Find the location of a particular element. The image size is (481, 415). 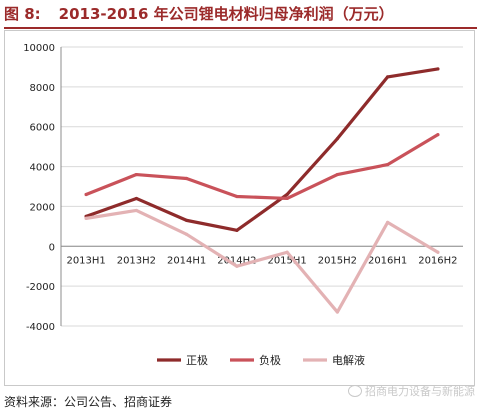

legend-label: 电解液 is located at coordinates (348, 360).